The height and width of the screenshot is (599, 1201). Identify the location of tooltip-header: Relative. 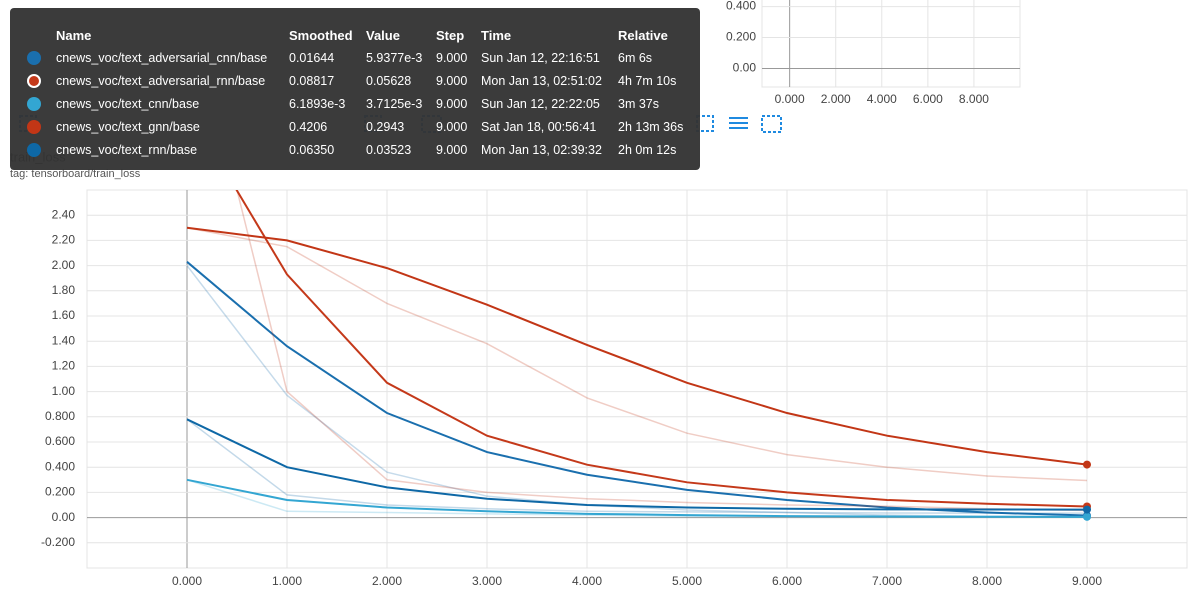
(643, 35).